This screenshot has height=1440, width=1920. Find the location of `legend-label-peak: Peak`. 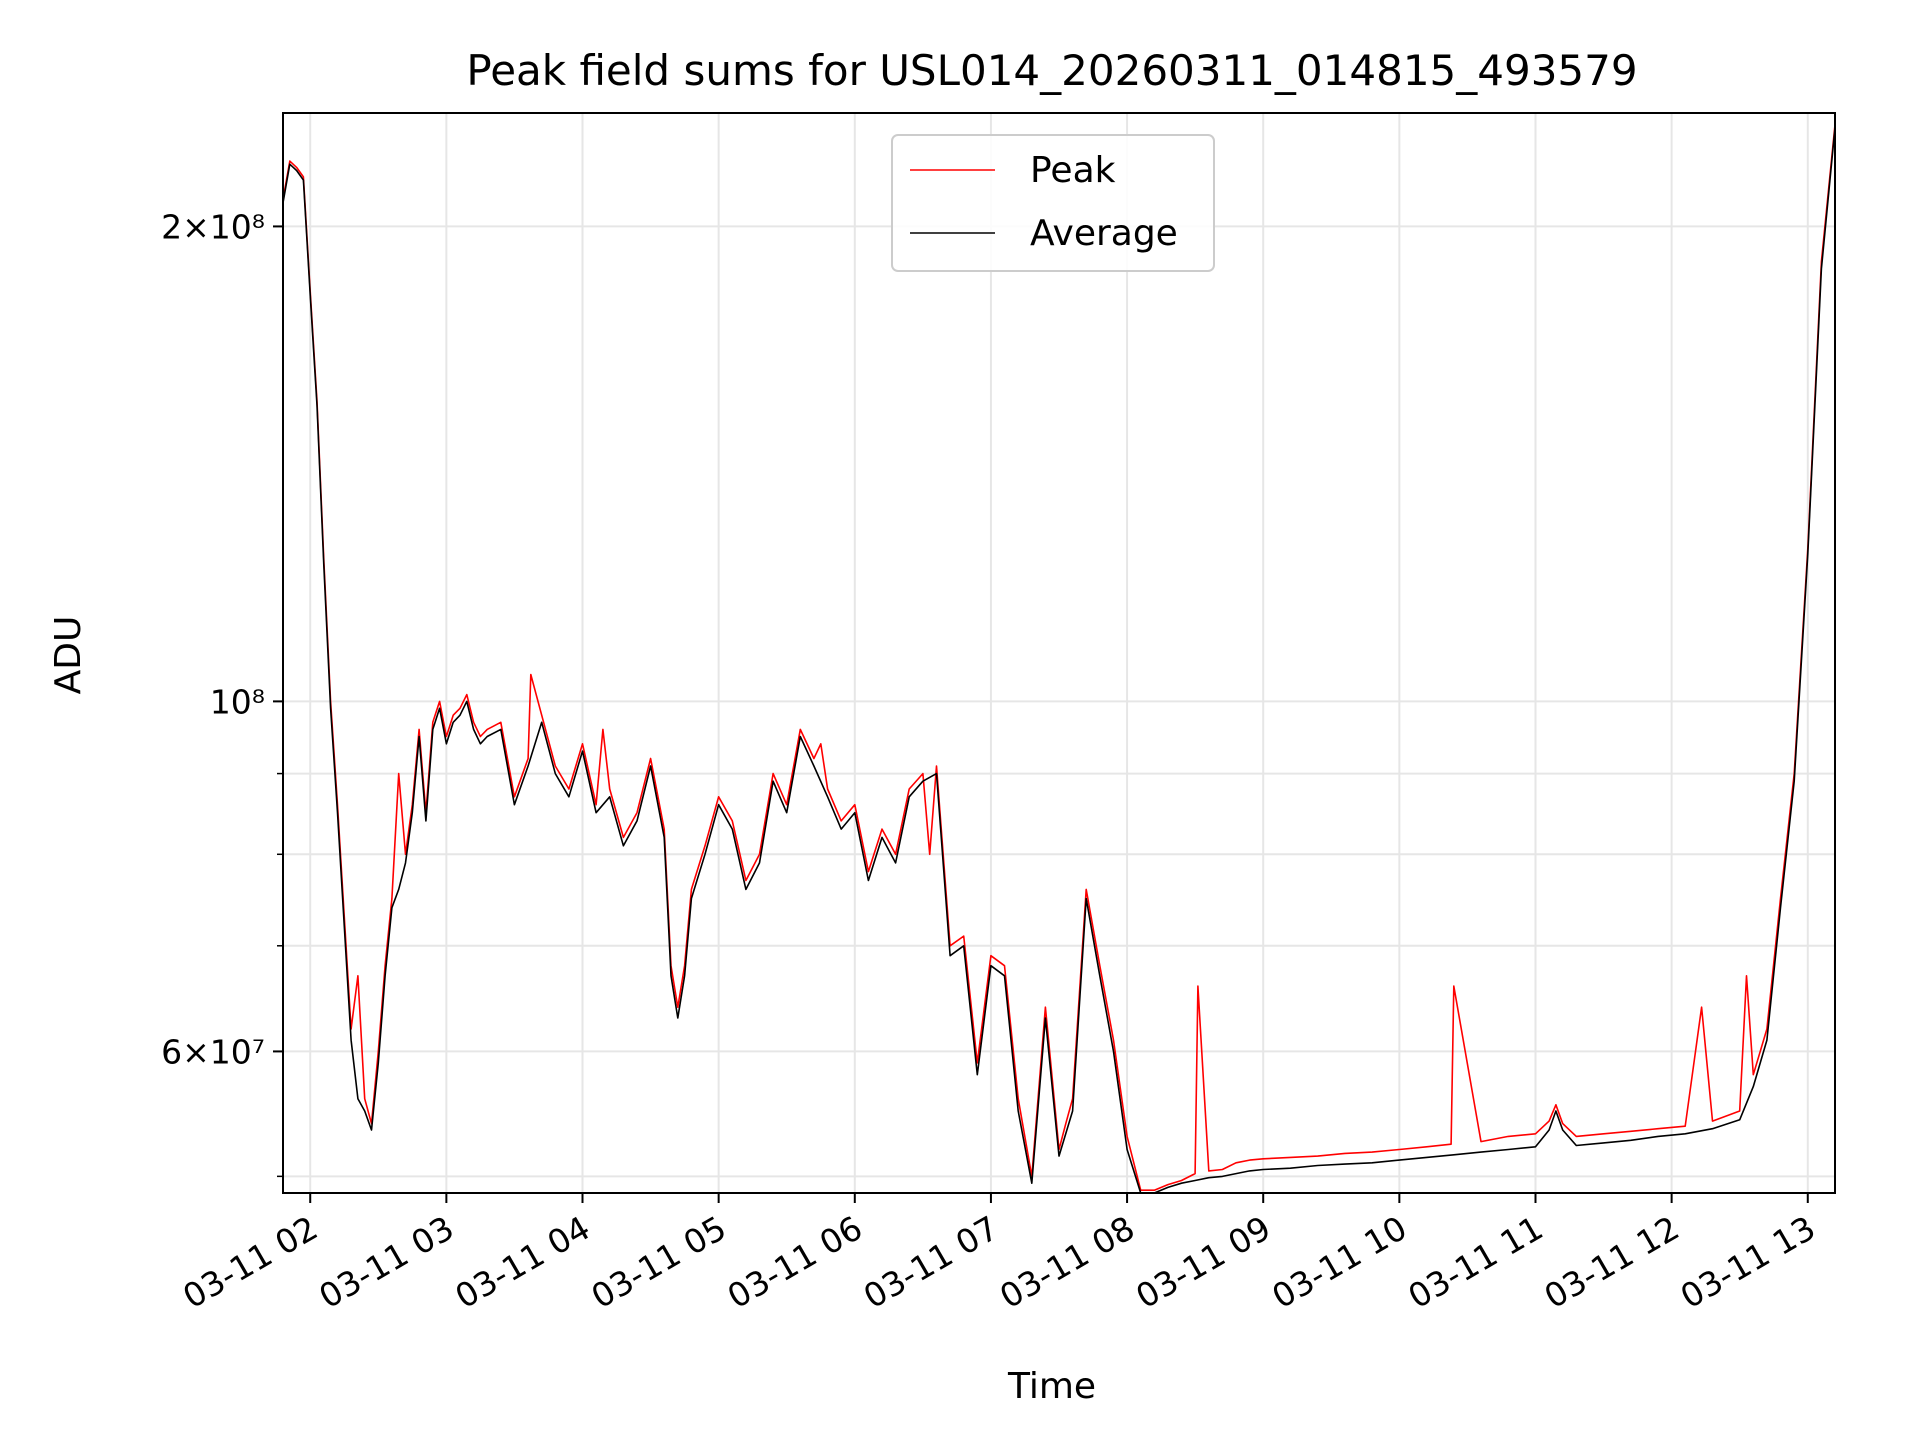

legend-label-peak: Peak is located at coordinates (1073, 170).